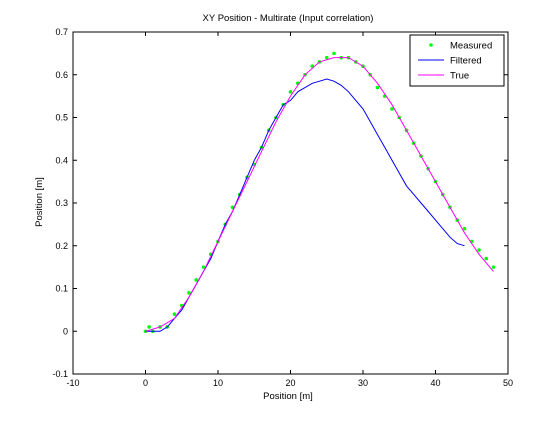 The width and height of the screenshot is (560, 425). I want to click on y-tick-label: 0.2, so click(61, 246).